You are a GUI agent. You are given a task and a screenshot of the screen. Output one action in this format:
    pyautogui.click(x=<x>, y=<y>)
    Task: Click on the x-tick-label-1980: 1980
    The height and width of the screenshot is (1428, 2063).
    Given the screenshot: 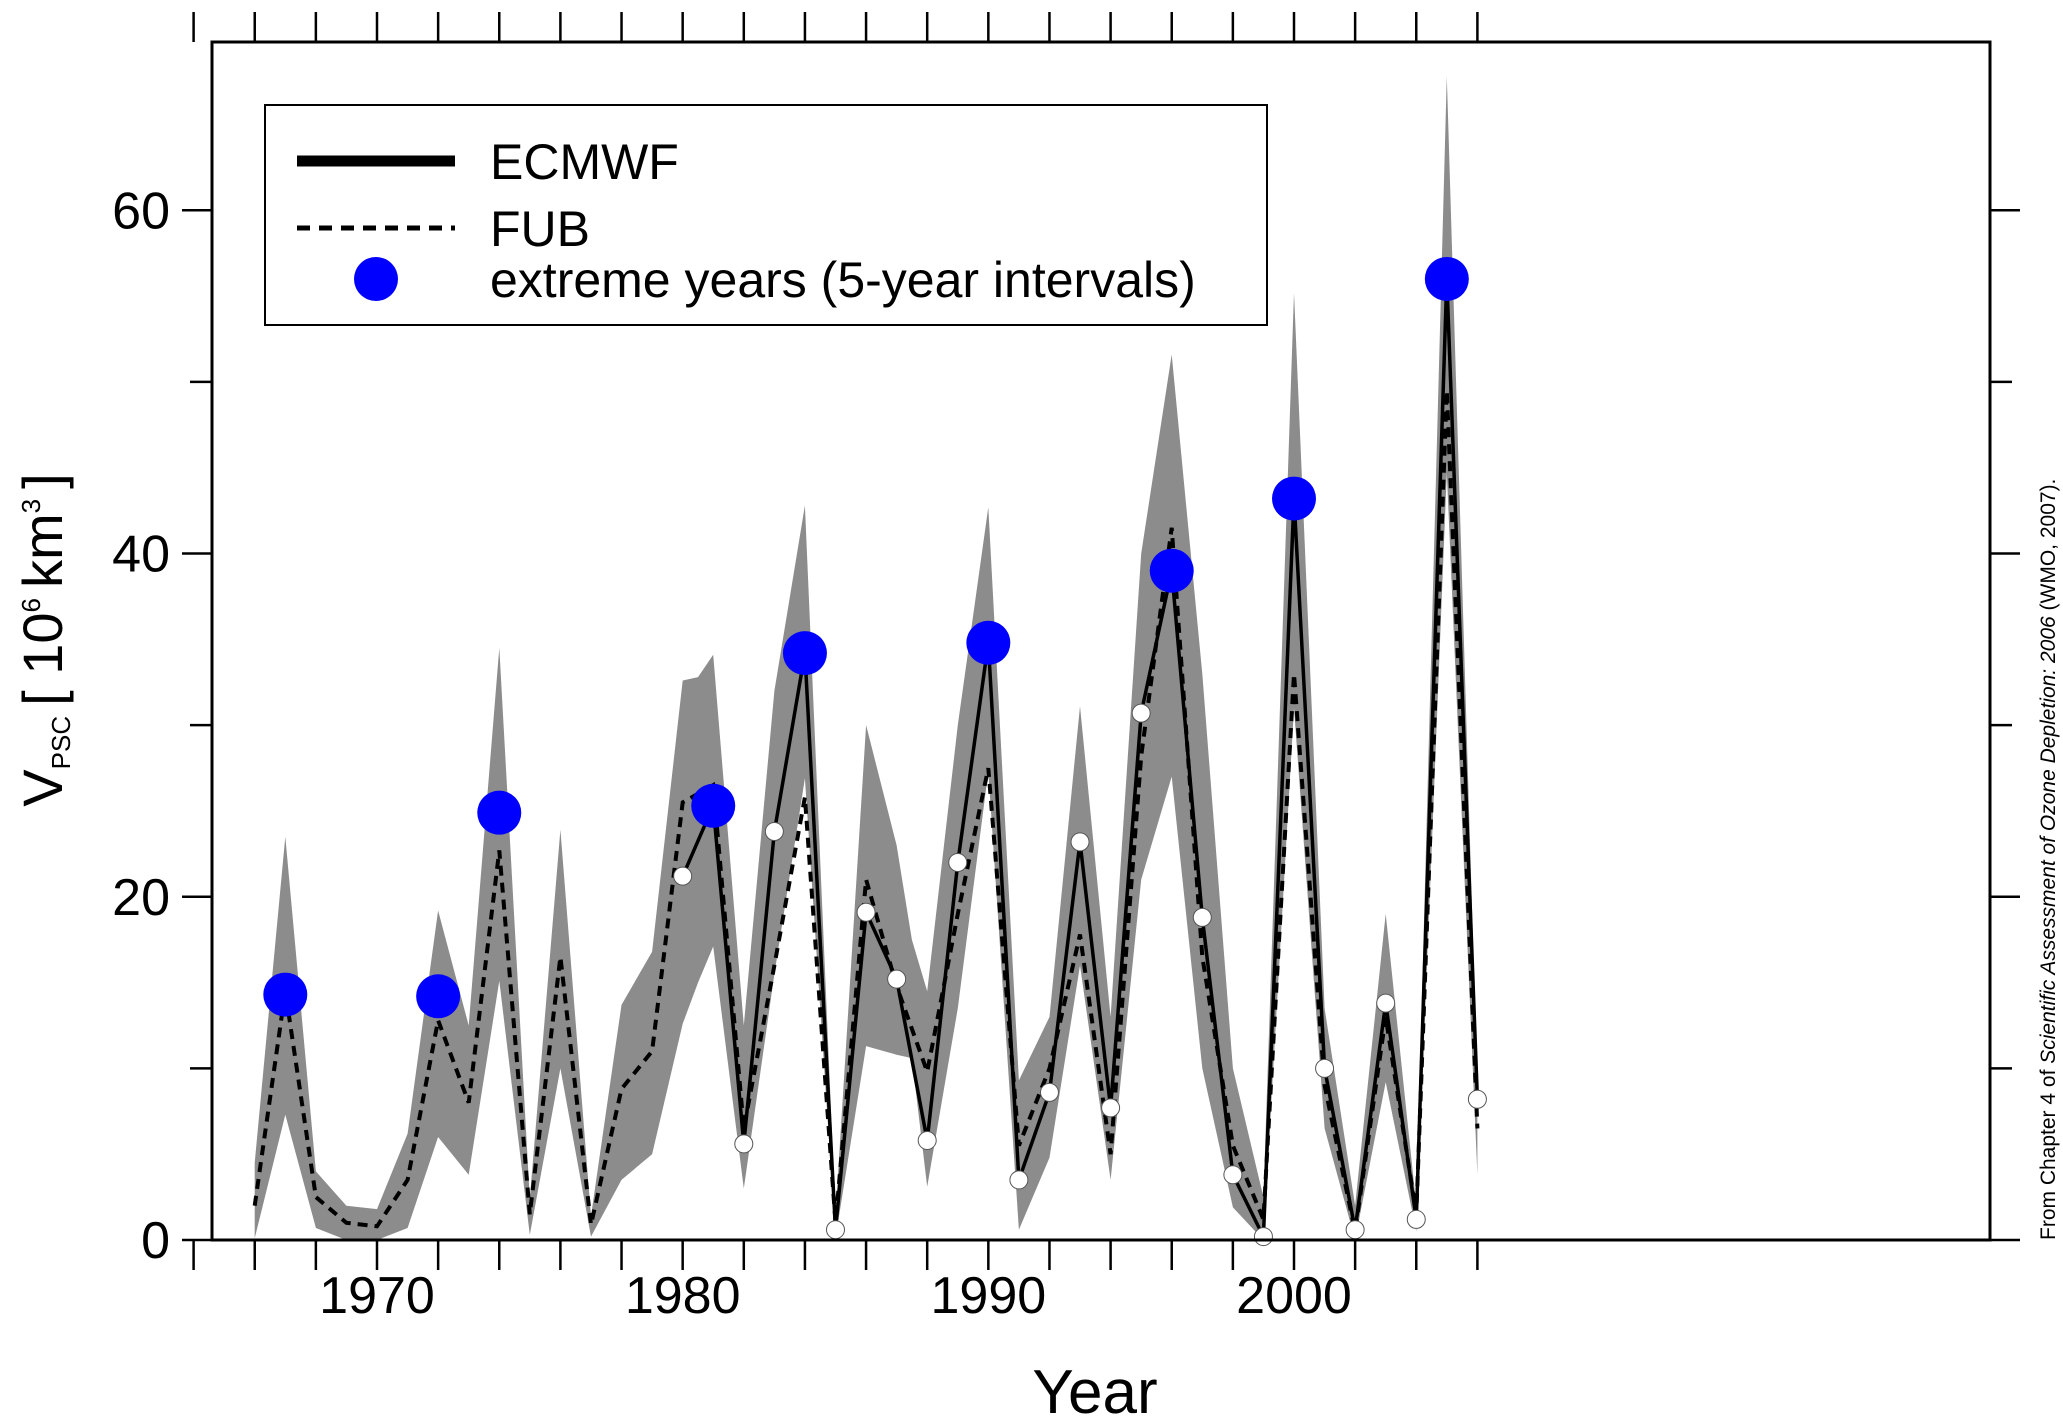 What is the action you would take?
    pyautogui.click(x=683, y=1296)
    